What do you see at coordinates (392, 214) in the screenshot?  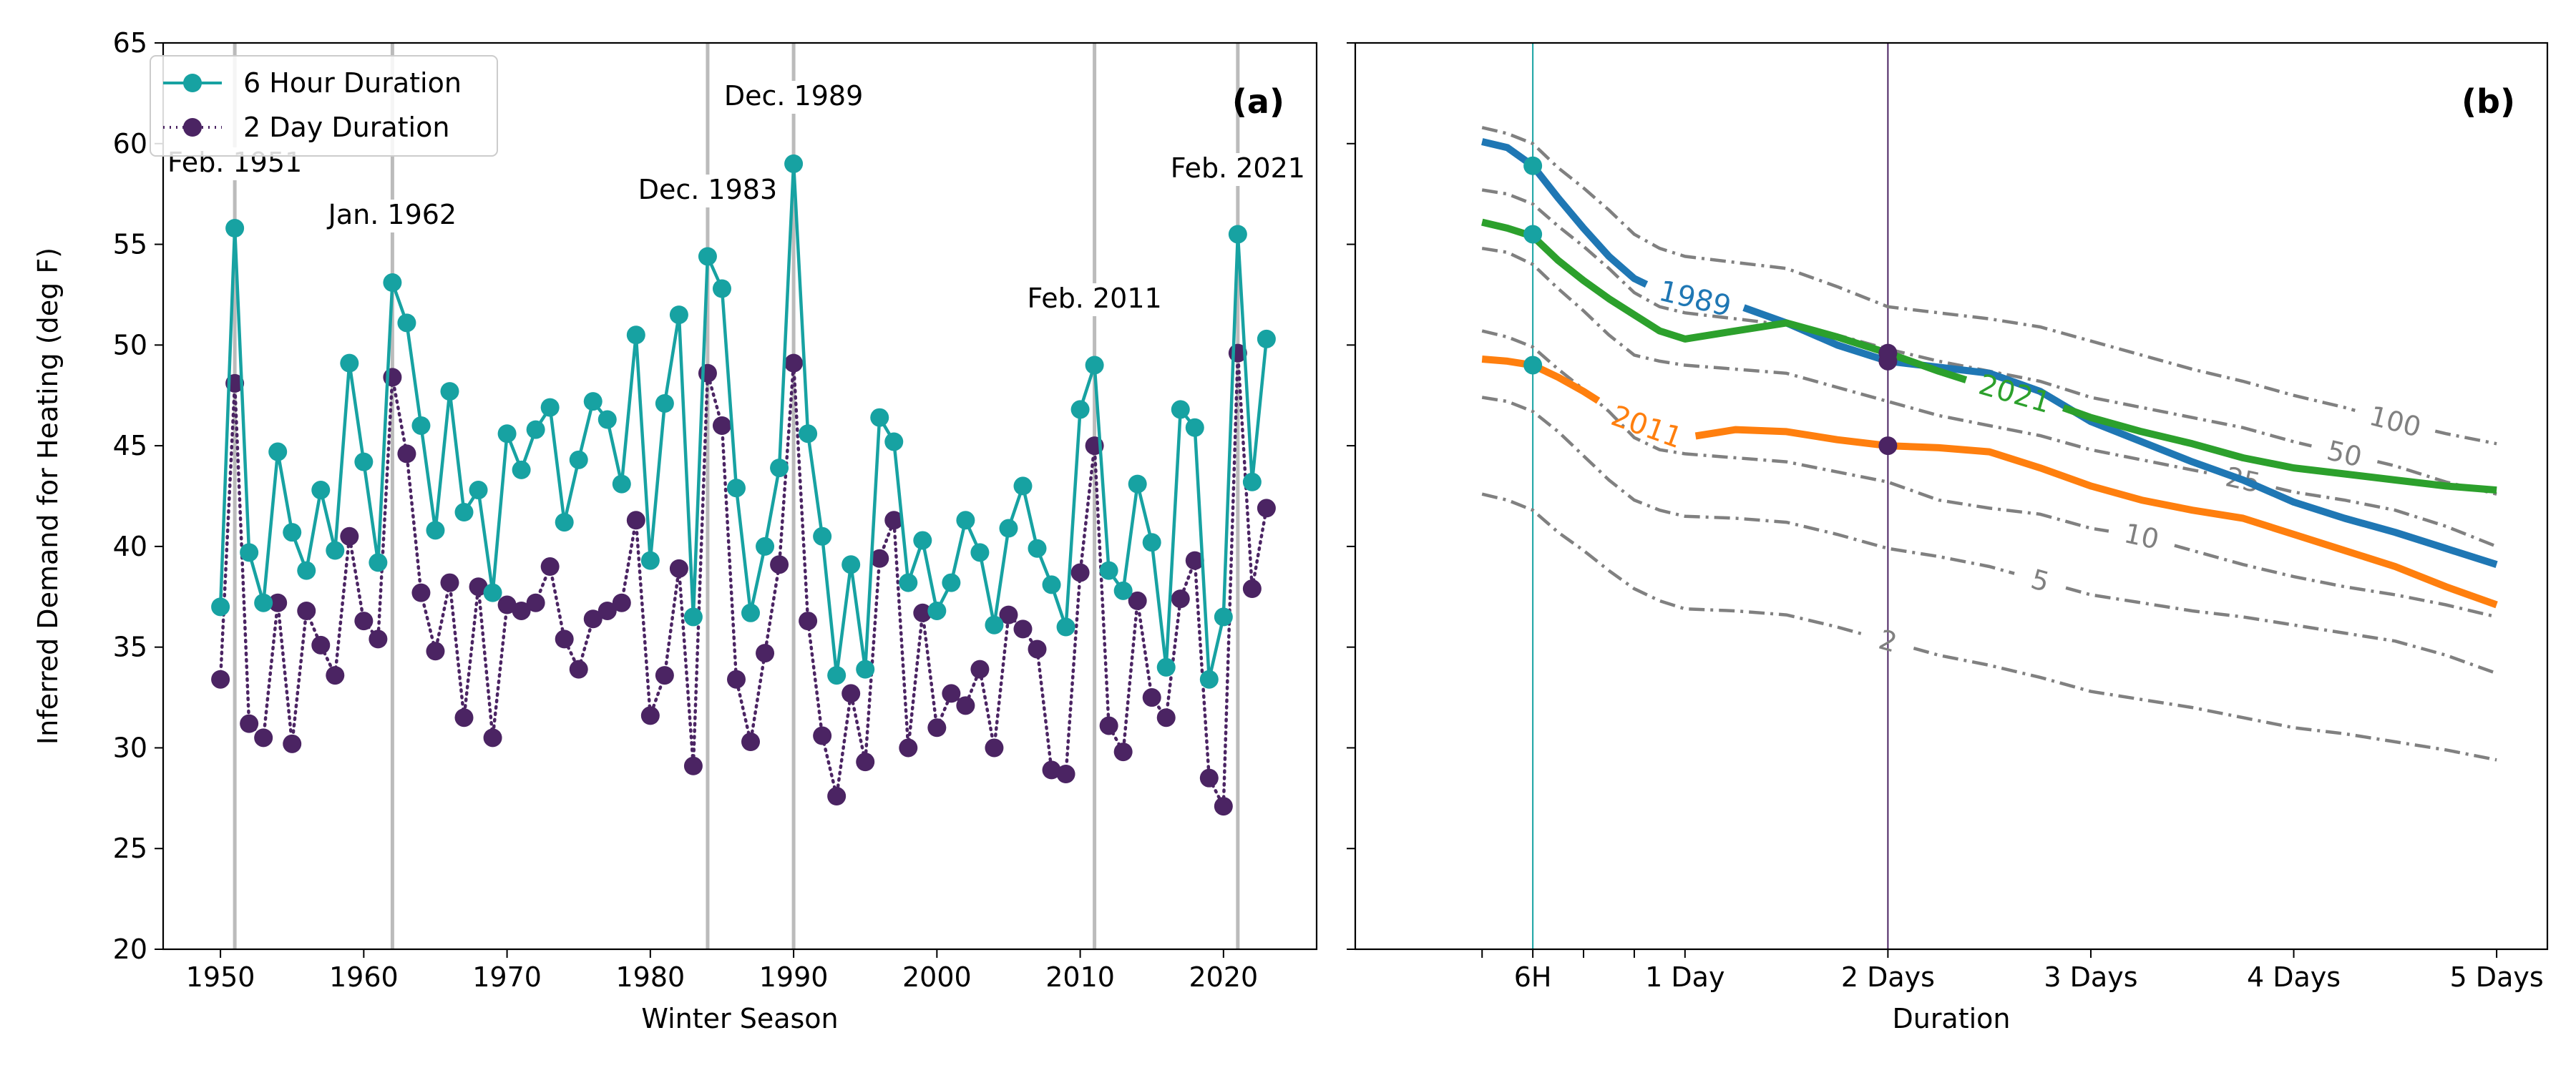 I see `event-label: Jan. 1962` at bounding box center [392, 214].